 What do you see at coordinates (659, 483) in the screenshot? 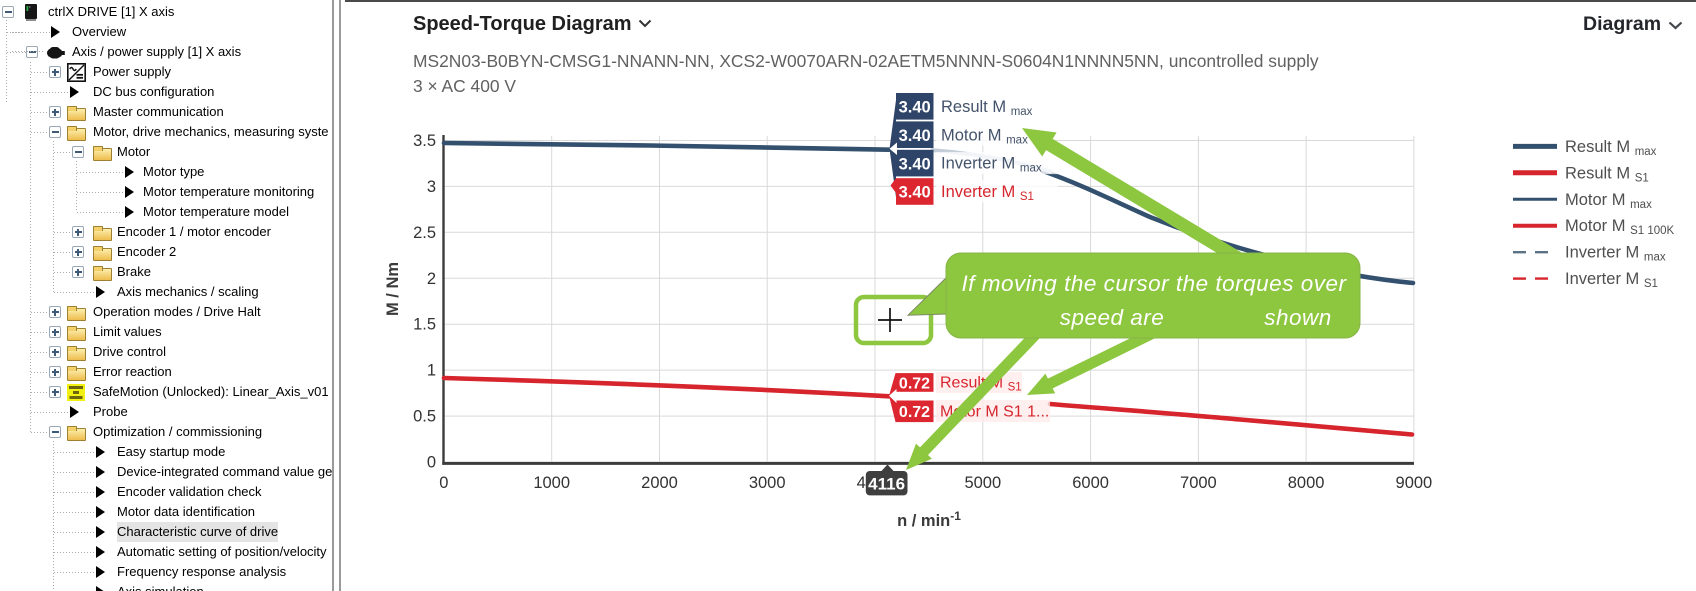
I see `svg-text: 2000` at bounding box center [659, 483].